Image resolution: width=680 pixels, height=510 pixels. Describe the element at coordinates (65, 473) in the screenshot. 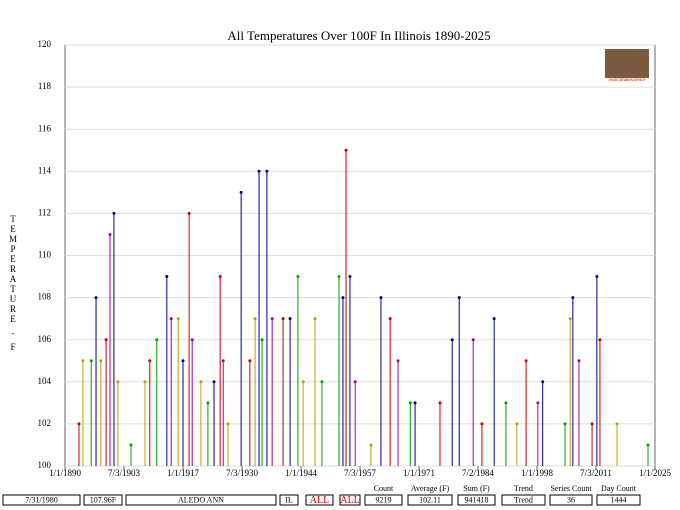

I see `x-tick-label: 1/1/1890` at that location.